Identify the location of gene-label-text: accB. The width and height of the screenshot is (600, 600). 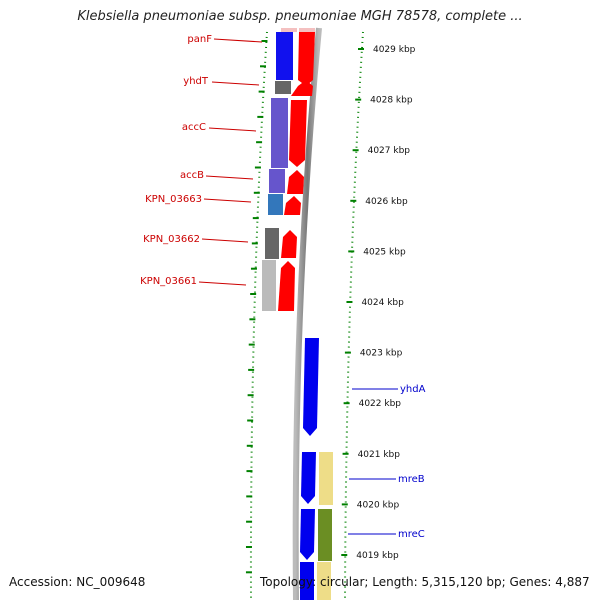
(192, 175).